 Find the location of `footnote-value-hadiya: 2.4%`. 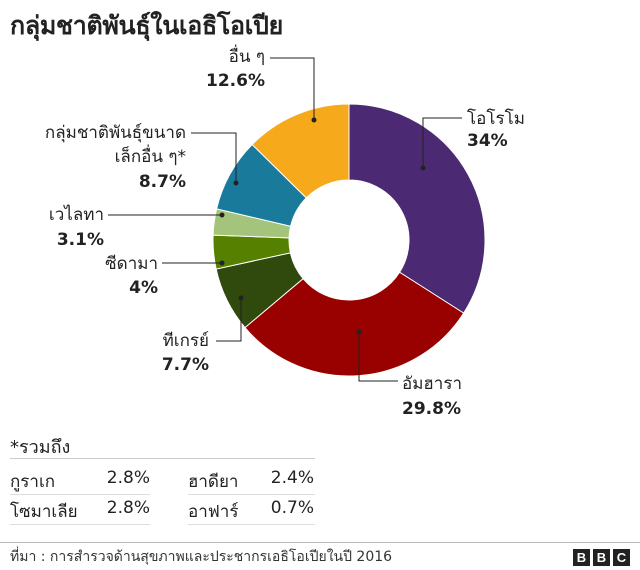

footnote-value-hadiya: 2.4% is located at coordinates (292, 478).